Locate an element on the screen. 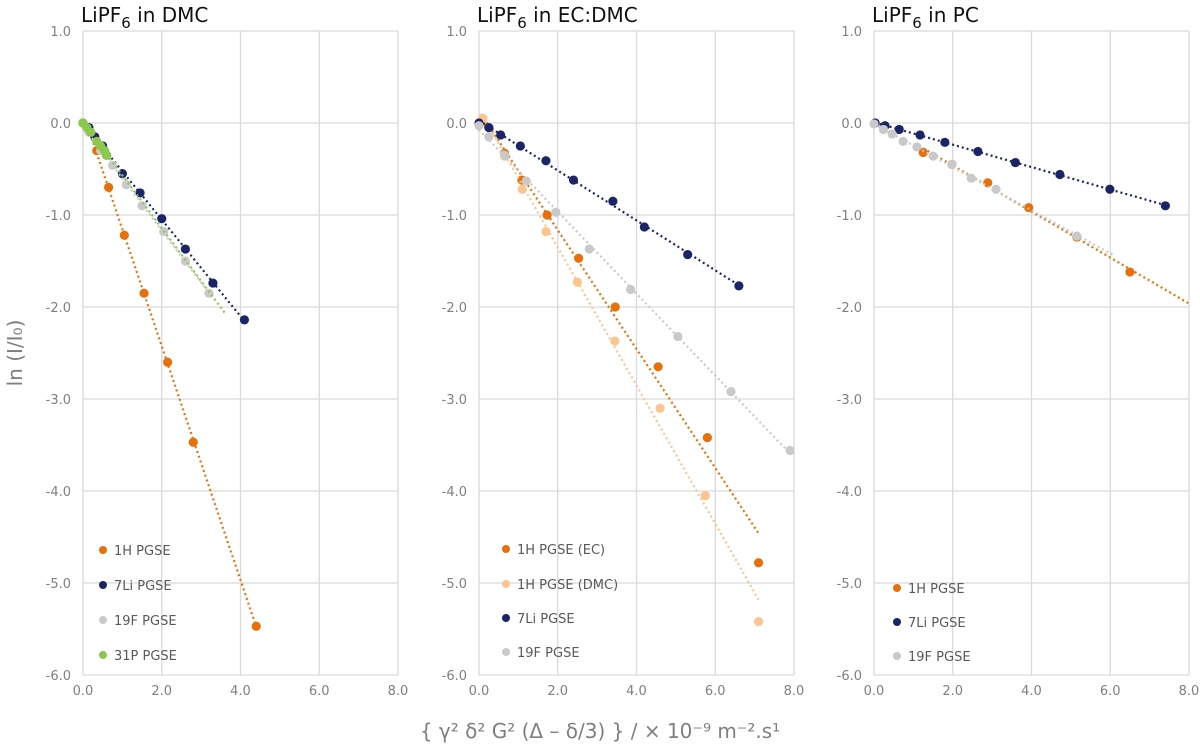 This screenshot has width=1200, height=748. title-rest: in PC is located at coordinates (950, 15).